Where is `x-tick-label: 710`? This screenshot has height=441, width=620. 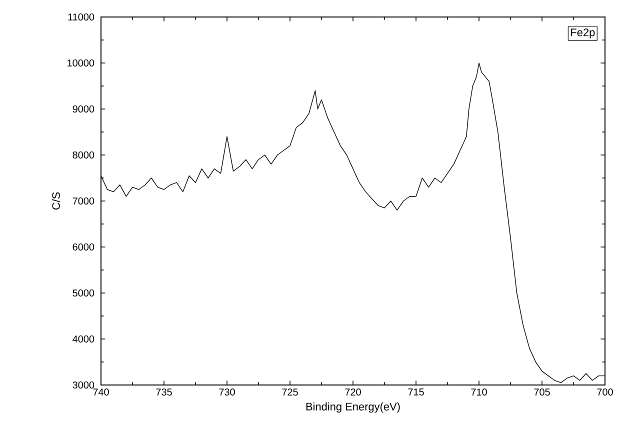 x-tick-label: 710 is located at coordinates (479, 392).